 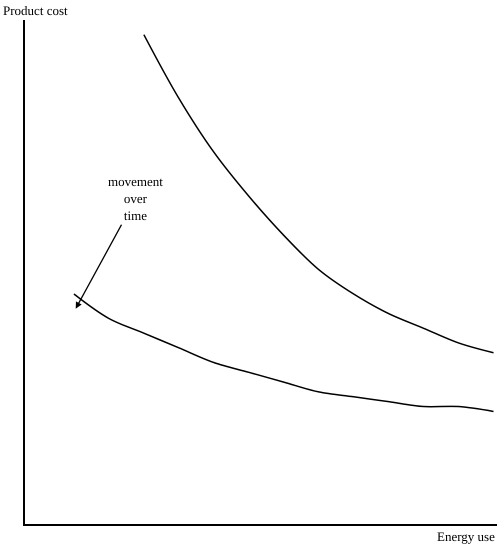 What do you see at coordinates (466, 536) in the screenshot?
I see `x-axis-title: Energy use` at bounding box center [466, 536].